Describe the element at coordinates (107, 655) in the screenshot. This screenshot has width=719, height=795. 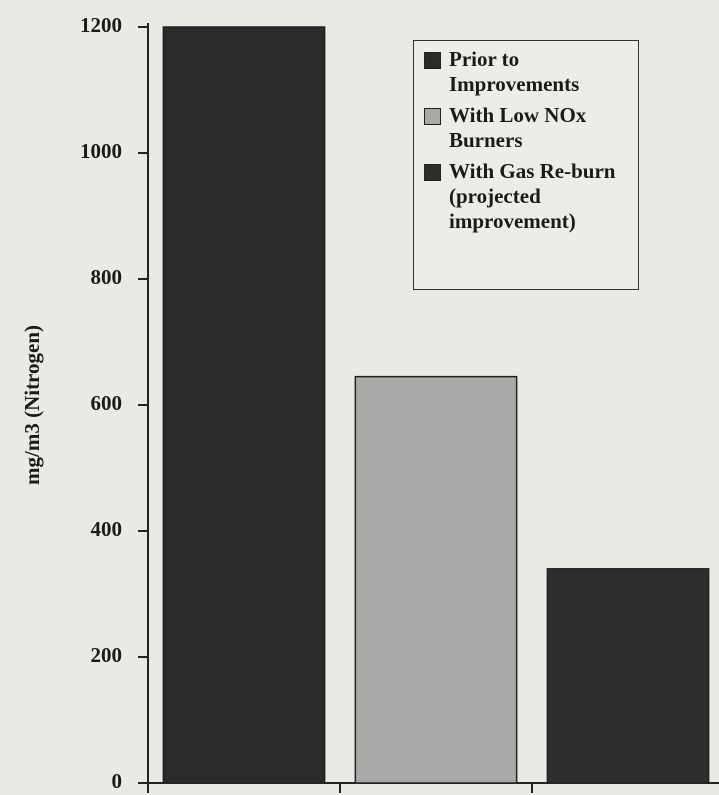
I see `y-tick-label: 200` at that location.